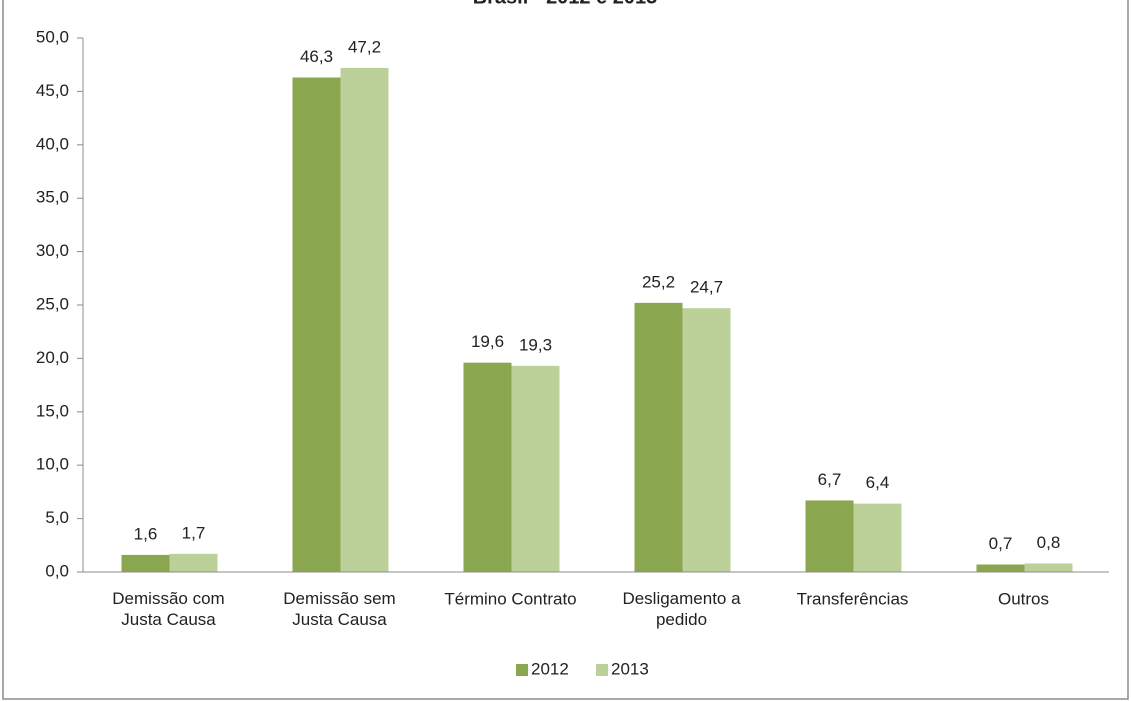 This screenshot has width=1131, height=702. I want to click on value-label: 46,3, so click(316, 56).